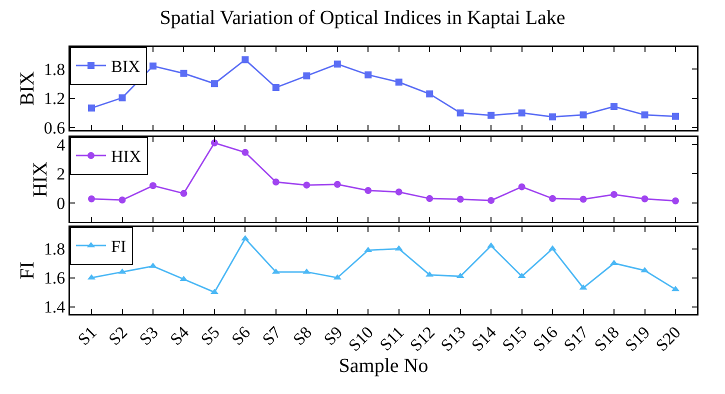  Describe the element at coordinates (149, 335) in the screenshot. I see `x-tick-label: S3` at that location.